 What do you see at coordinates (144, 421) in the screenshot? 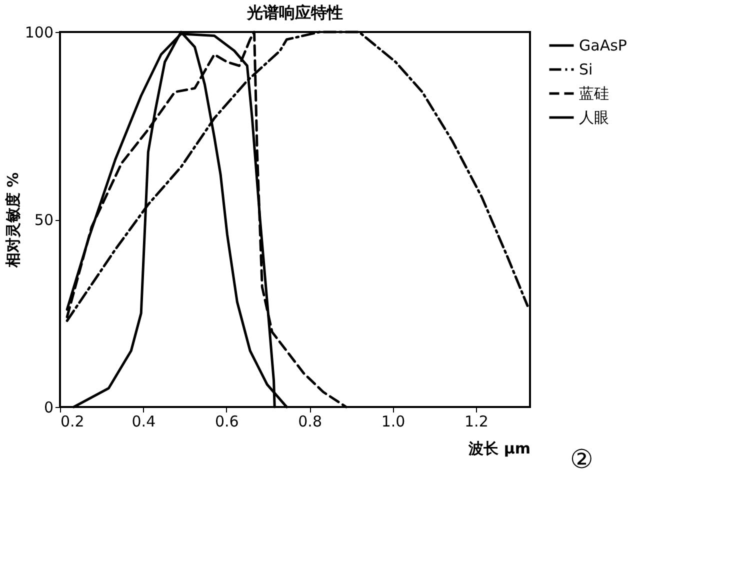
I see `x-tick-label: 0.4` at bounding box center [144, 421].